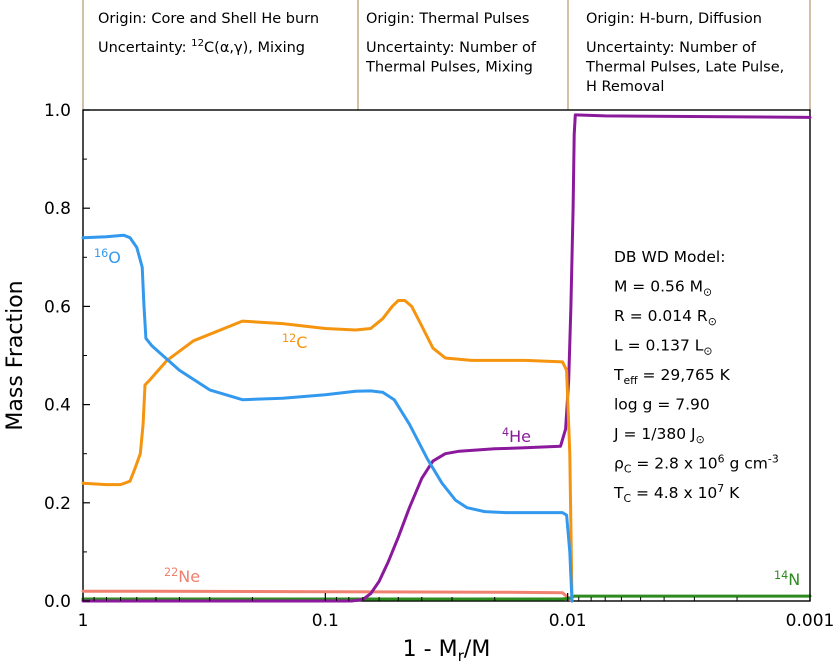 This screenshot has width=834, height=664. I want to click on x-tick-label: 0.1, so click(325, 621).